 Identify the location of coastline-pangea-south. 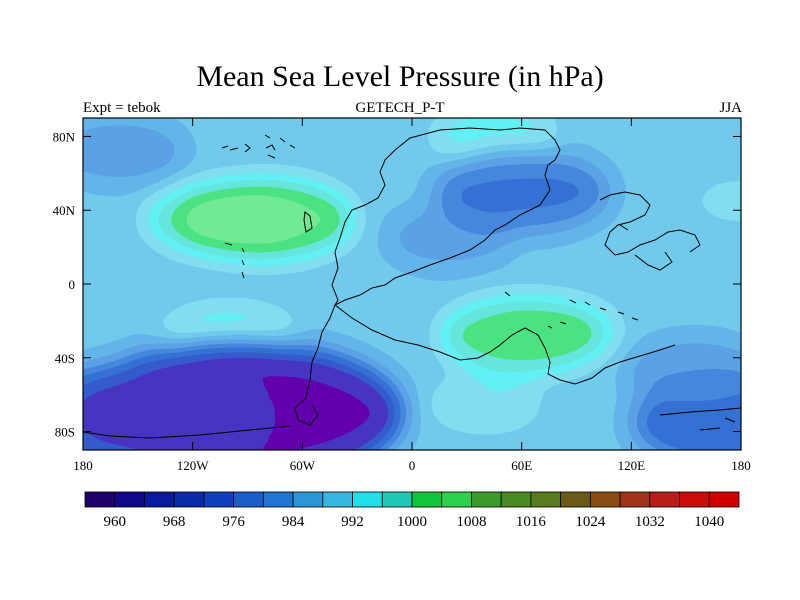
(505, 344).